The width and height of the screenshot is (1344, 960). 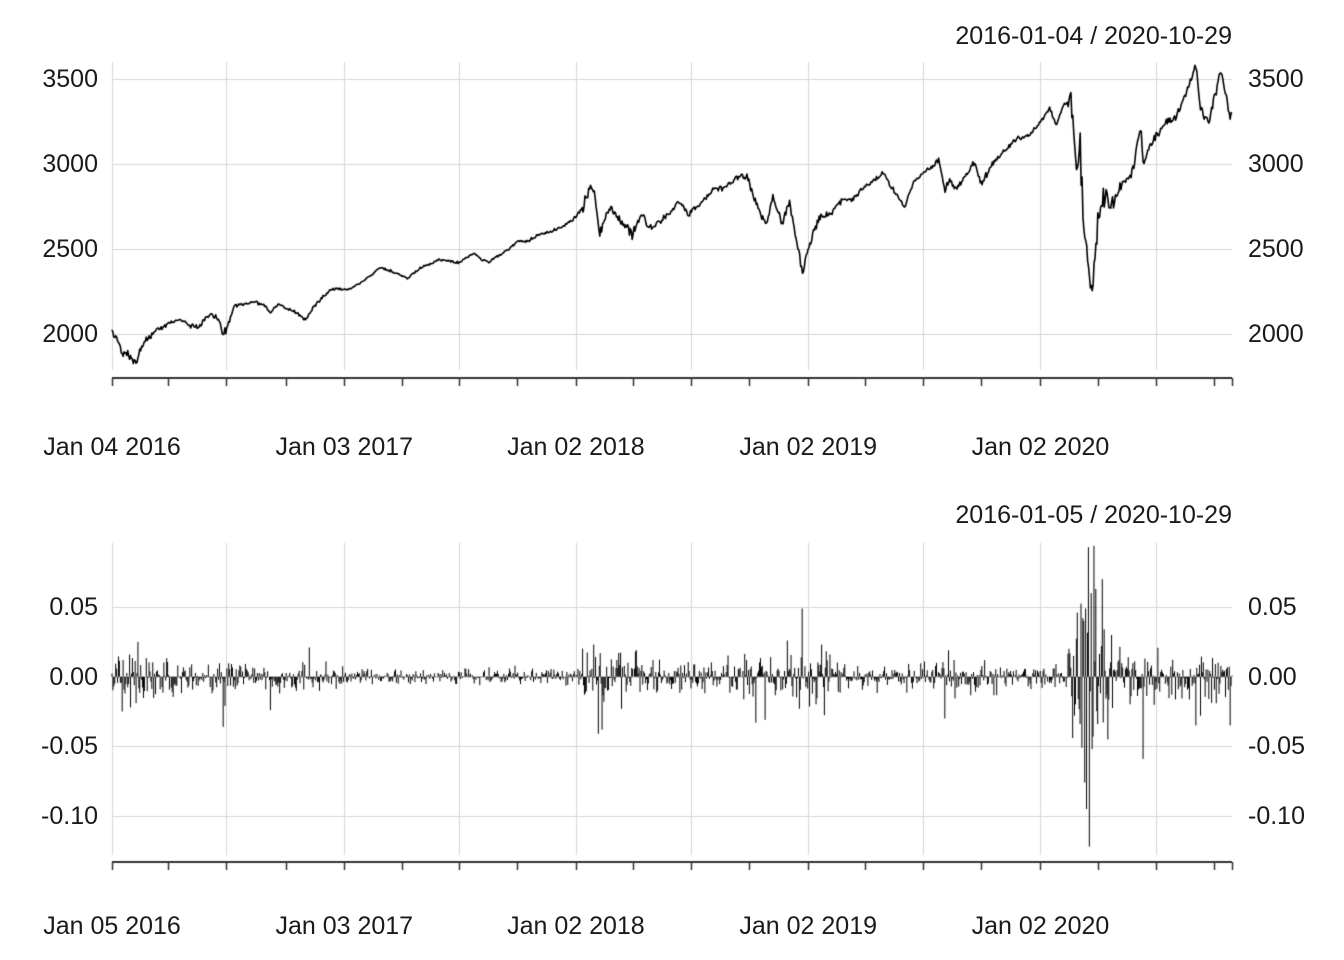 I want to click on y-axis-tick-label-right: -0.05, so click(x=1276, y=746).